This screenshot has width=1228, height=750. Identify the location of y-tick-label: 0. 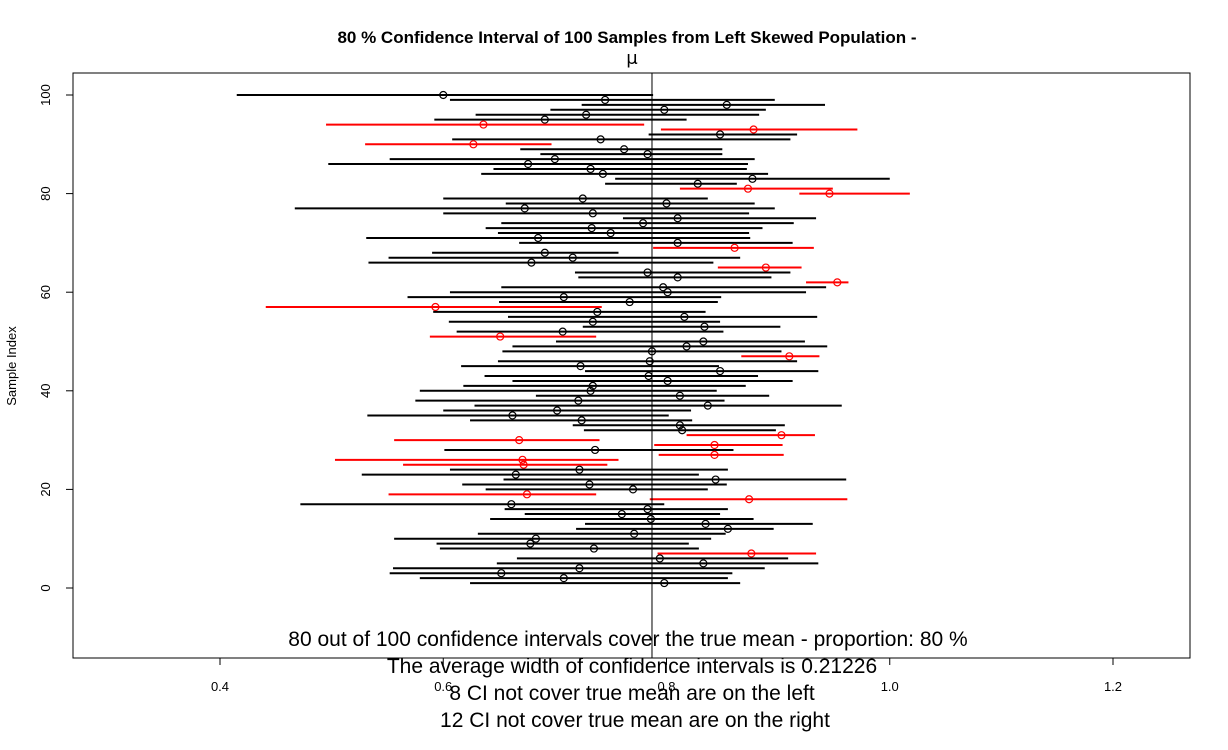
(45, 587).